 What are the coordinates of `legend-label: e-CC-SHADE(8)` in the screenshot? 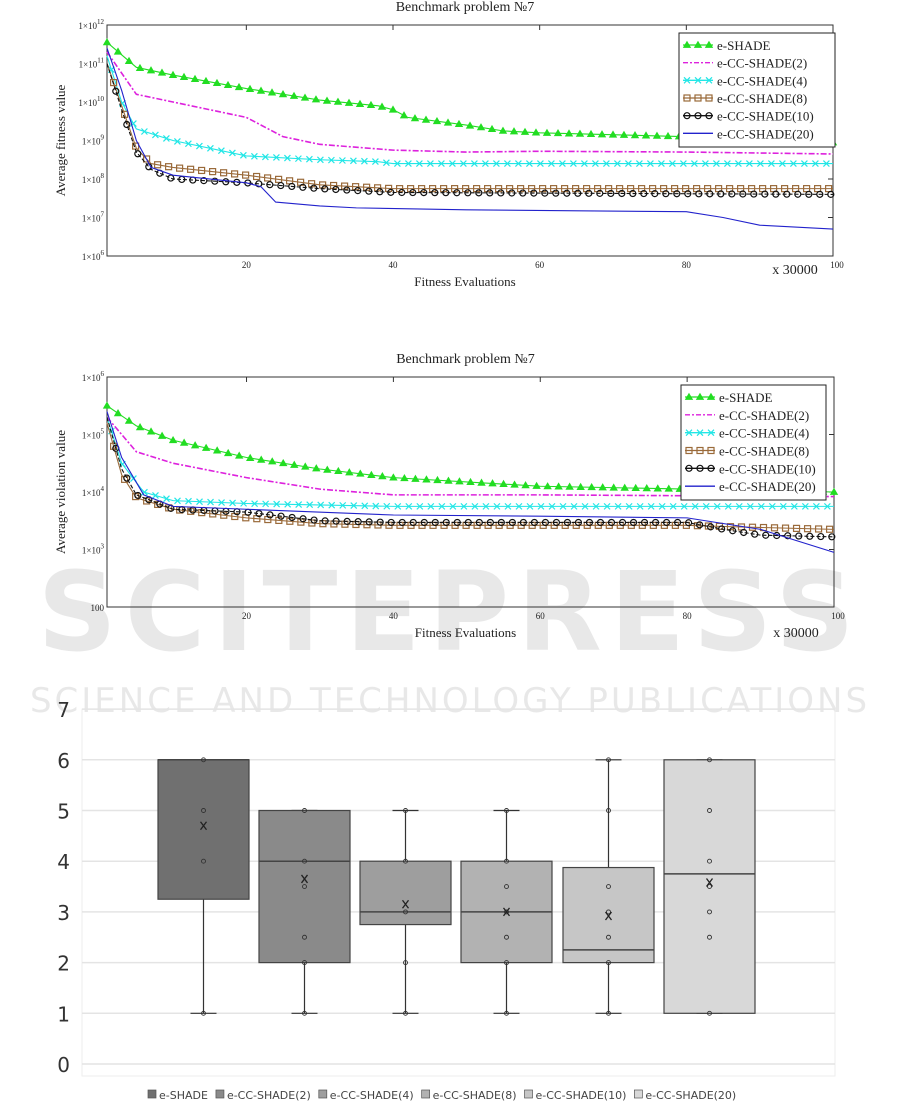 It's located at (762, 98).